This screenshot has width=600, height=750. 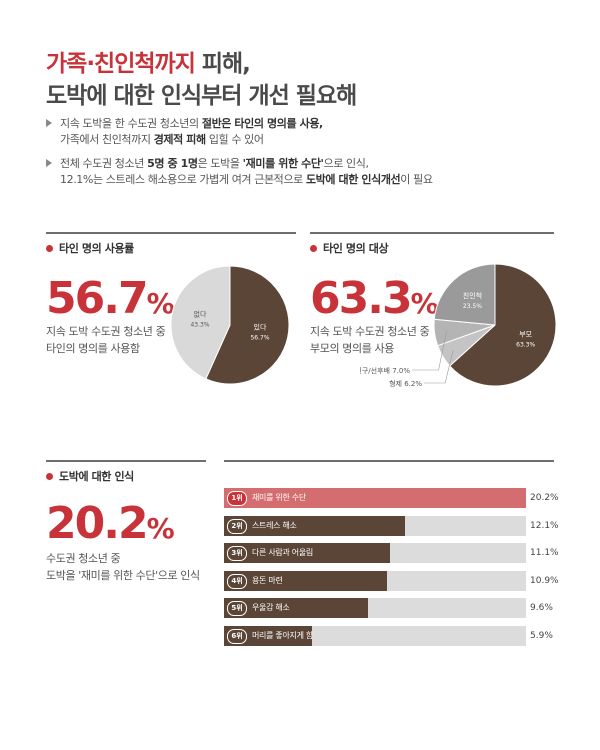 What do you see at coordinates (121, 64) in the screenshot?
I see `title-highlight: 가족·친인척까지` at bounding box center [121, 64].